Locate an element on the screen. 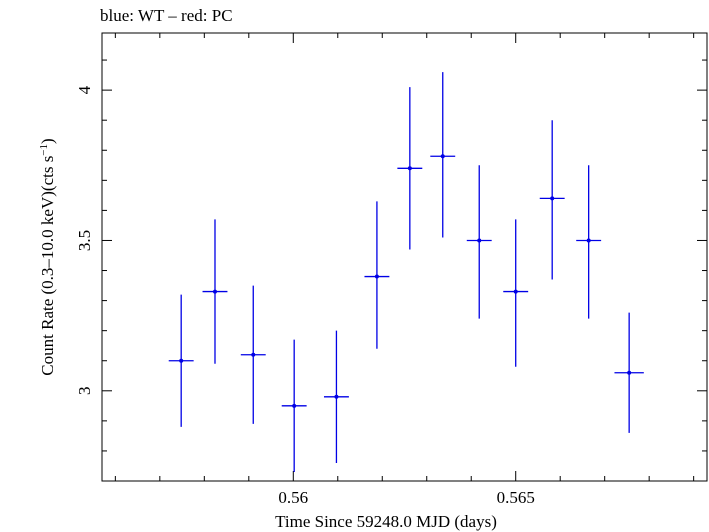 The height and width of the screenshot is (532, 709). y-tick-label: 3.5 is located at coordinates (84, 240).